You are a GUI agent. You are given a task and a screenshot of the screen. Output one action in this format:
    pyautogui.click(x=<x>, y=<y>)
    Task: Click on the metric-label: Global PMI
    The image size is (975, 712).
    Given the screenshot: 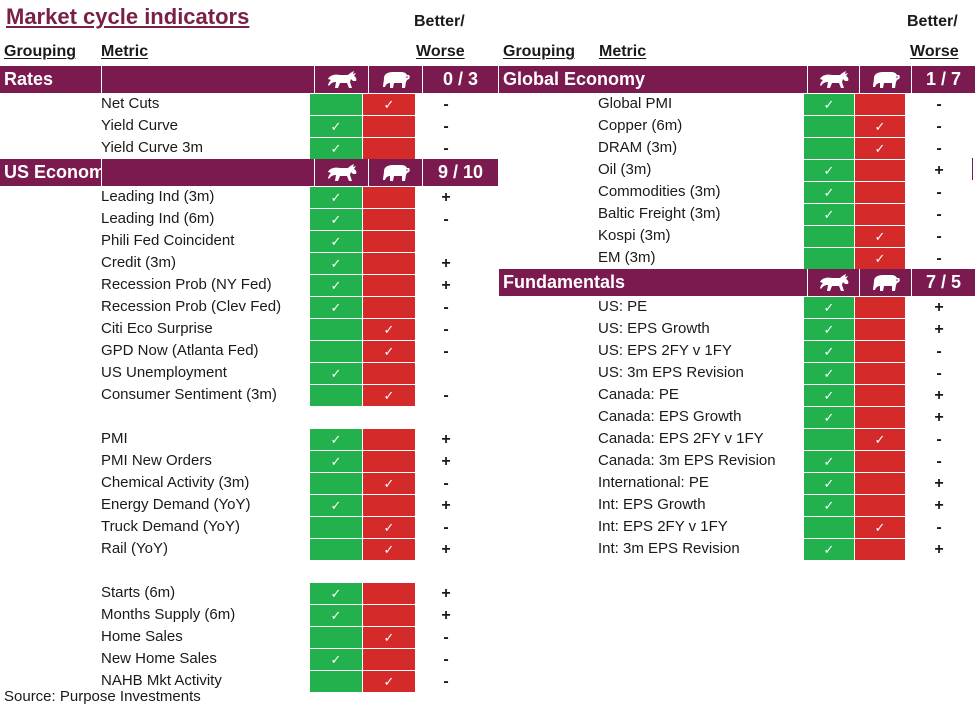 What is the action you would take?
    pyautogui.click(x=635, y=103)
    